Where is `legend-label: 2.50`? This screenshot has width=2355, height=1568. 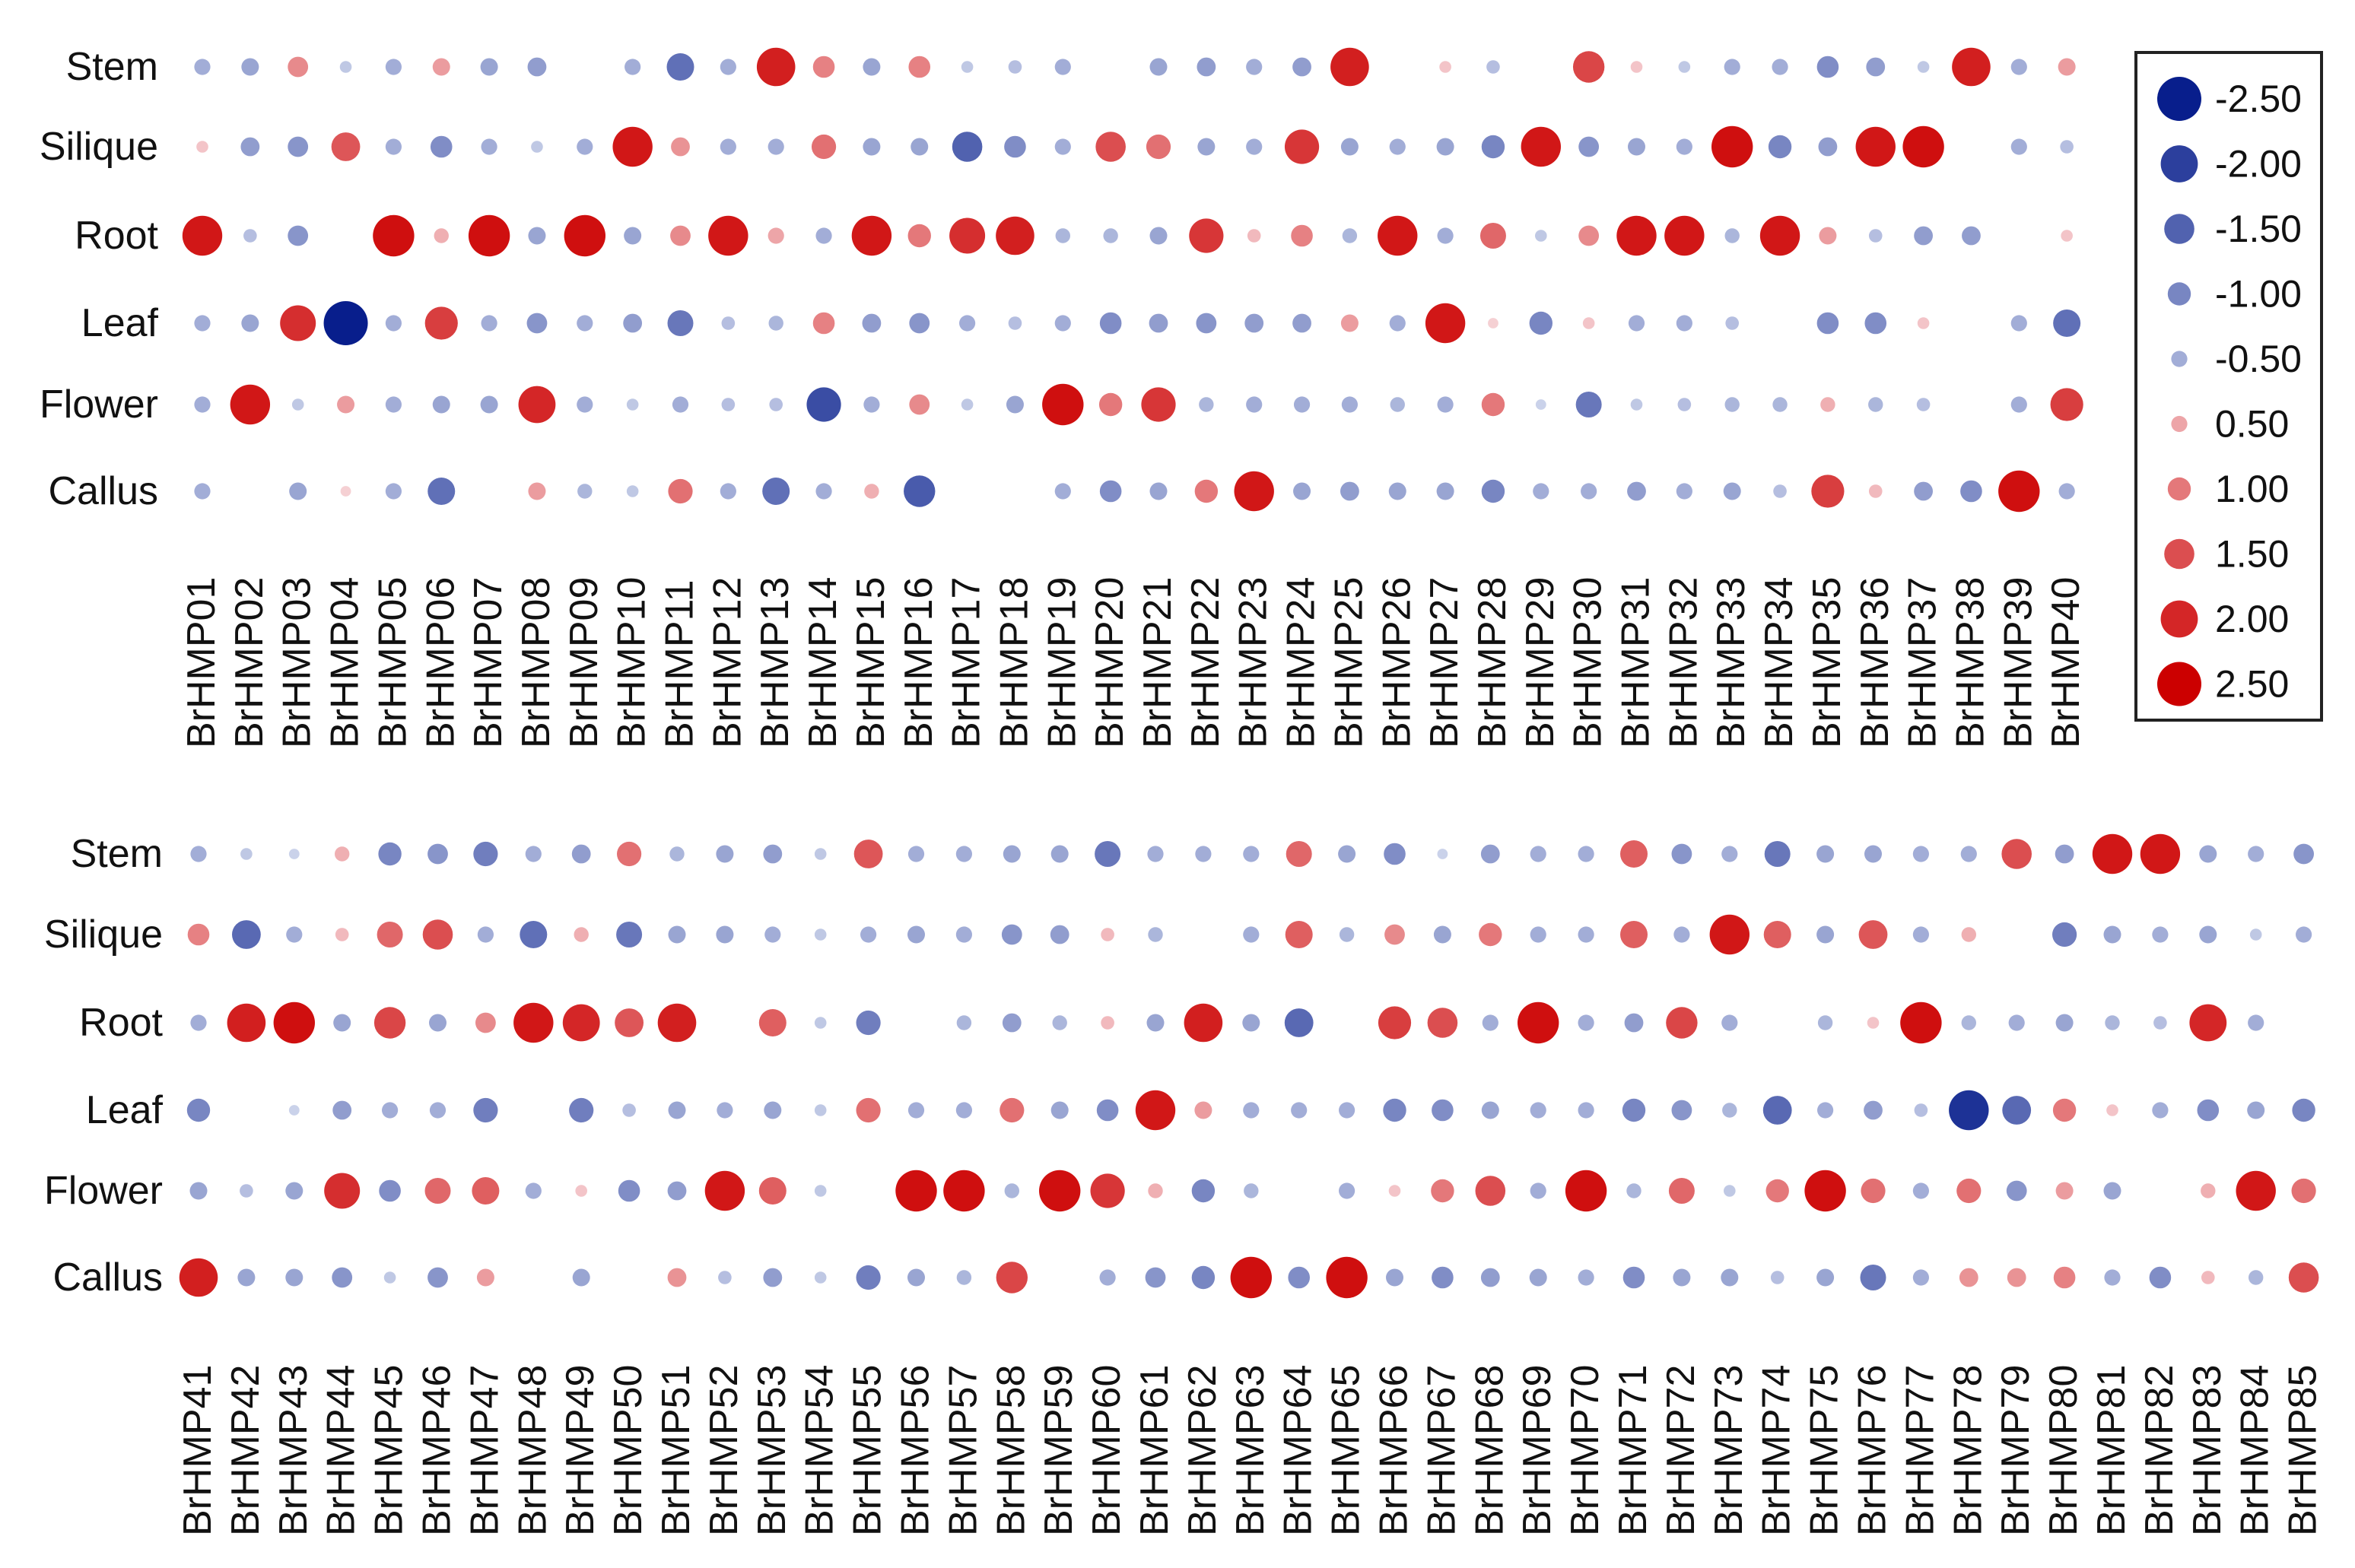 legend-label: 2.50 is located at coordinates (2252, 684).